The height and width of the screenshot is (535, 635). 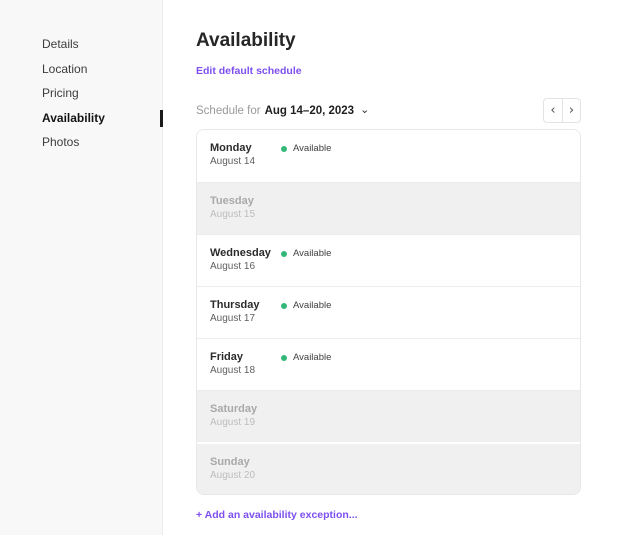 What do you see at coordinates (227, 357) in the screenshot?
I see `day-label: Friday` at bounding box center [227, 357].